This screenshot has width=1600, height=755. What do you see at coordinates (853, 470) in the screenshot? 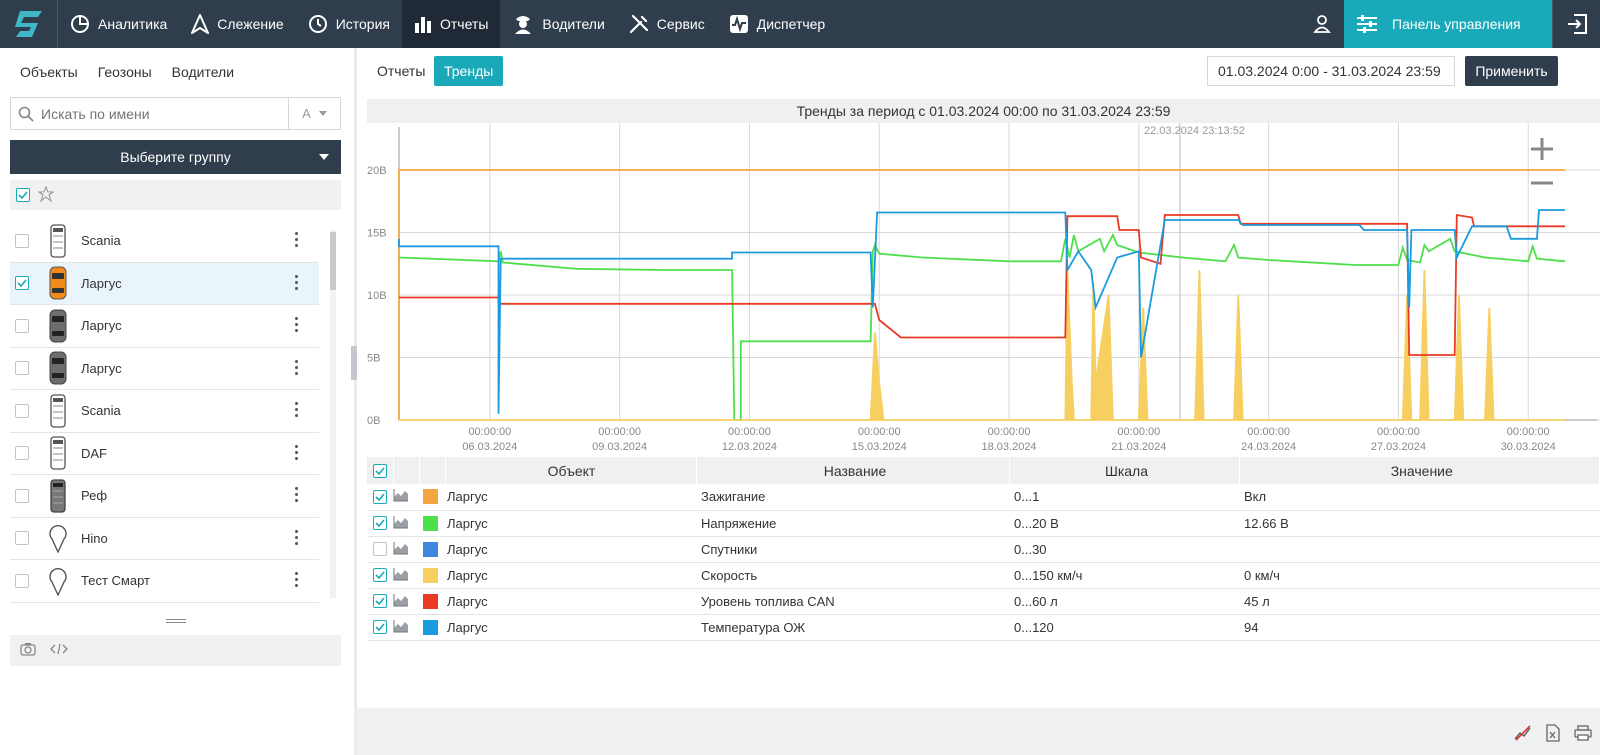
I see `column-header-name: Название` at bounding box center [853, 470].